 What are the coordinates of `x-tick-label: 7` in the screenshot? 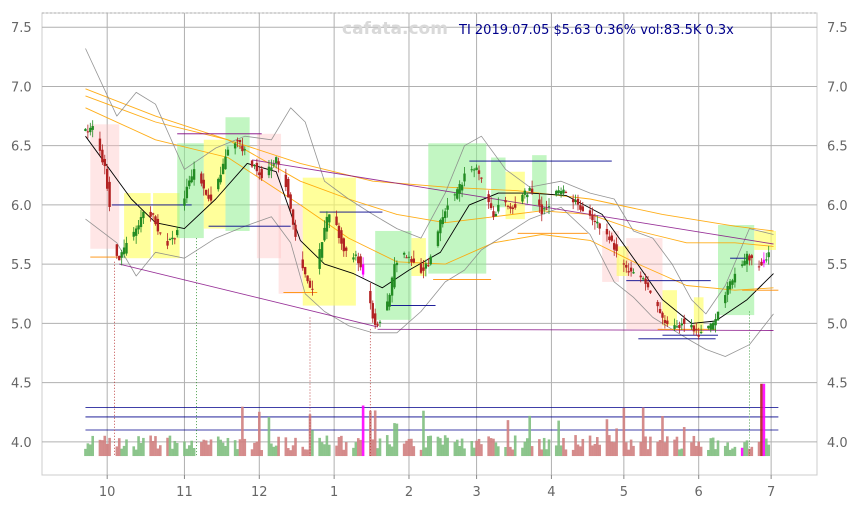 It's located at (771, 492).